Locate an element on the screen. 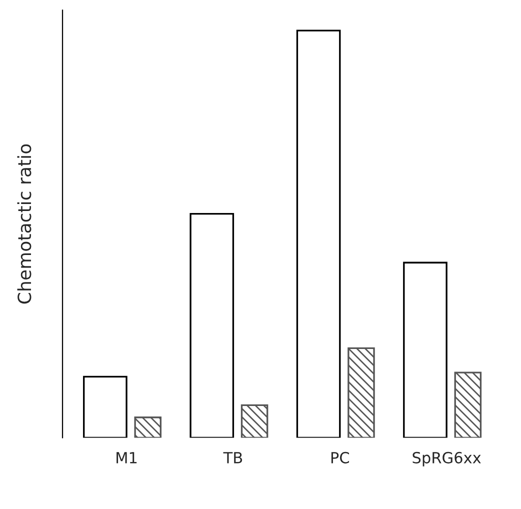  x-tick-label: PC is located at coordinates (340, 458).